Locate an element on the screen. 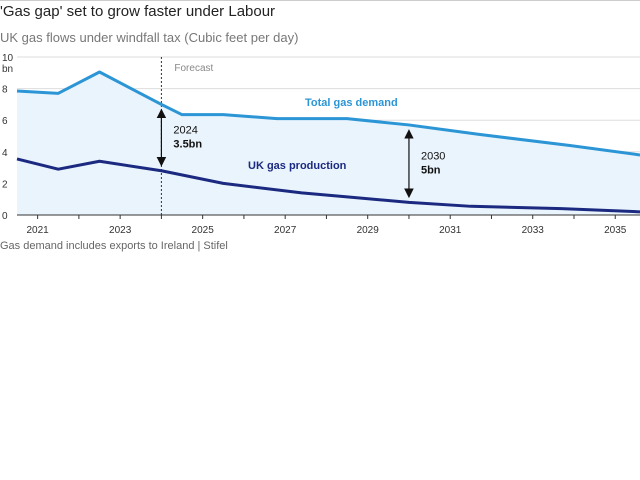  y-tick-label: 10 is located at coordinates (8, 58).